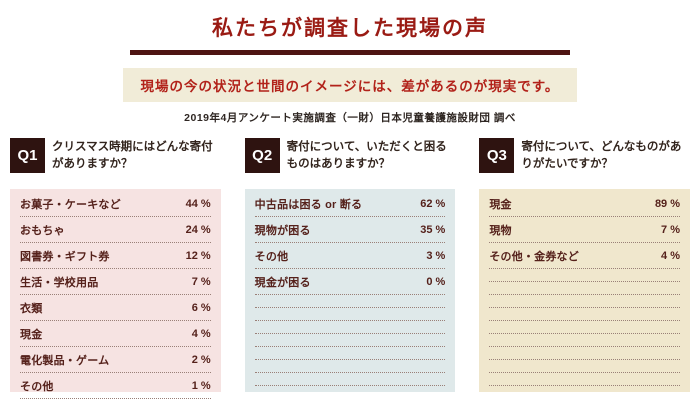  Describe the element at coordinates (350, 256) in the screenshot. I see `survey-row: その他 3 %` at that location.